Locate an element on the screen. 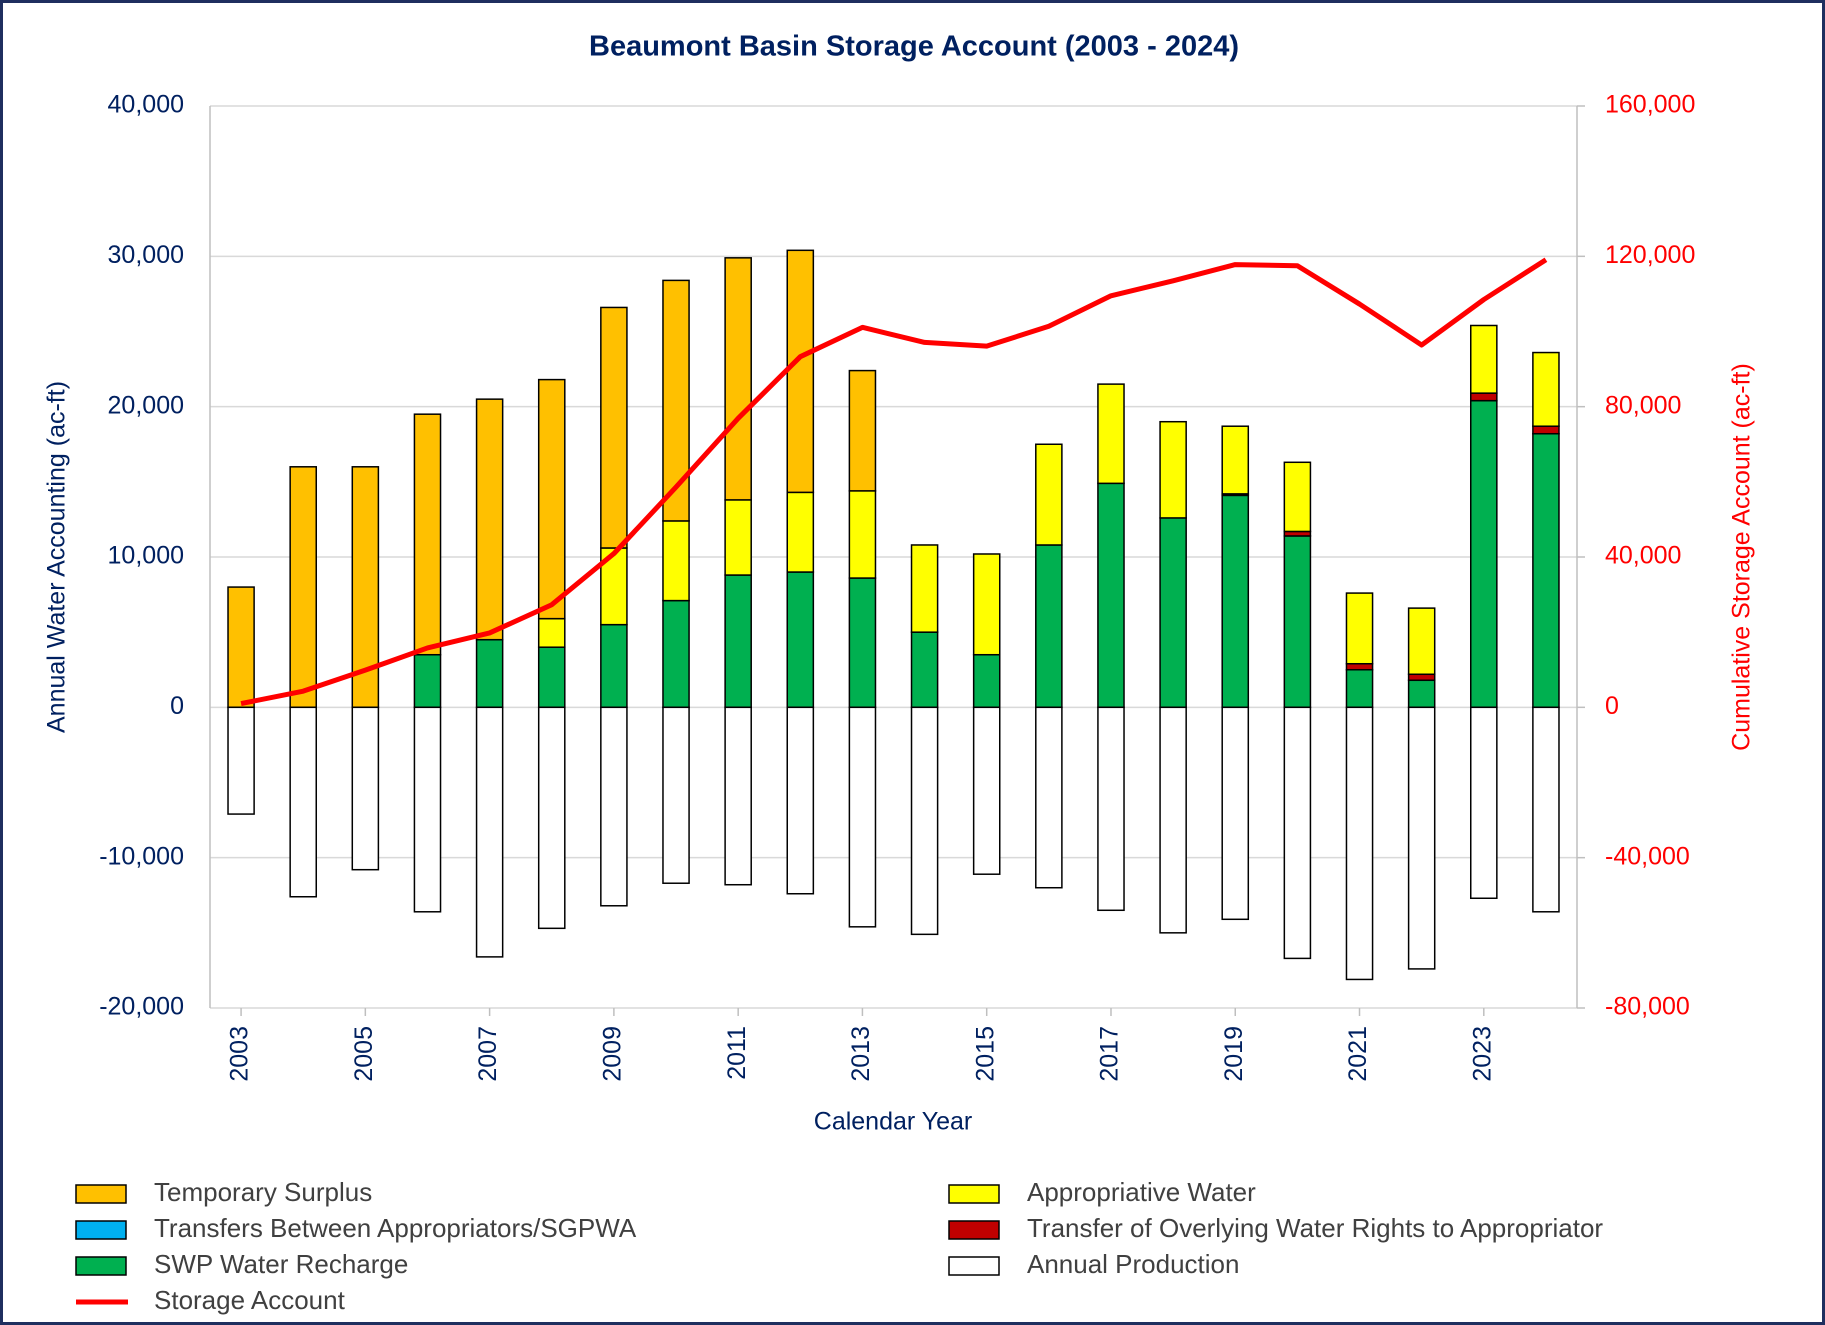 Image resolution: width=1825 pixels, height=1325 pixels. y-tick-label: -10,000 is located at coordinates (141, 856).